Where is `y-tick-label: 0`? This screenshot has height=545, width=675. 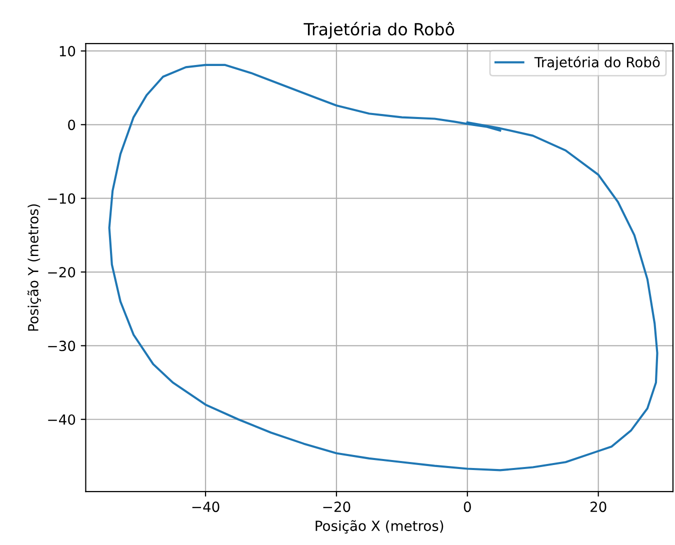
y-tick-label: 0 is located at coordinates (72, 125).